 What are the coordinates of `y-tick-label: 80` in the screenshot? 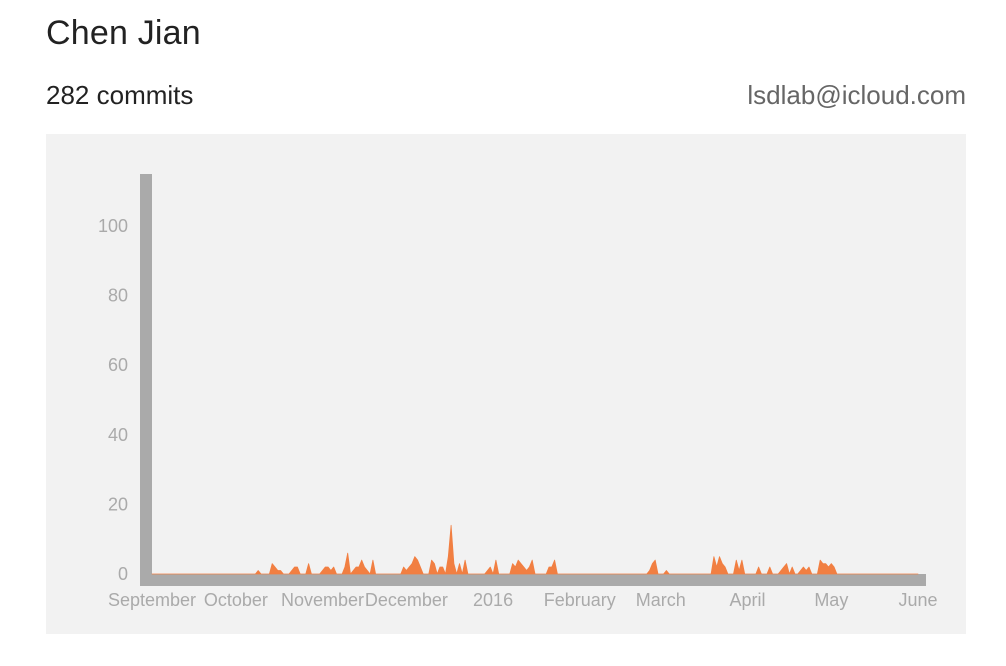 It's located at (118, 296).